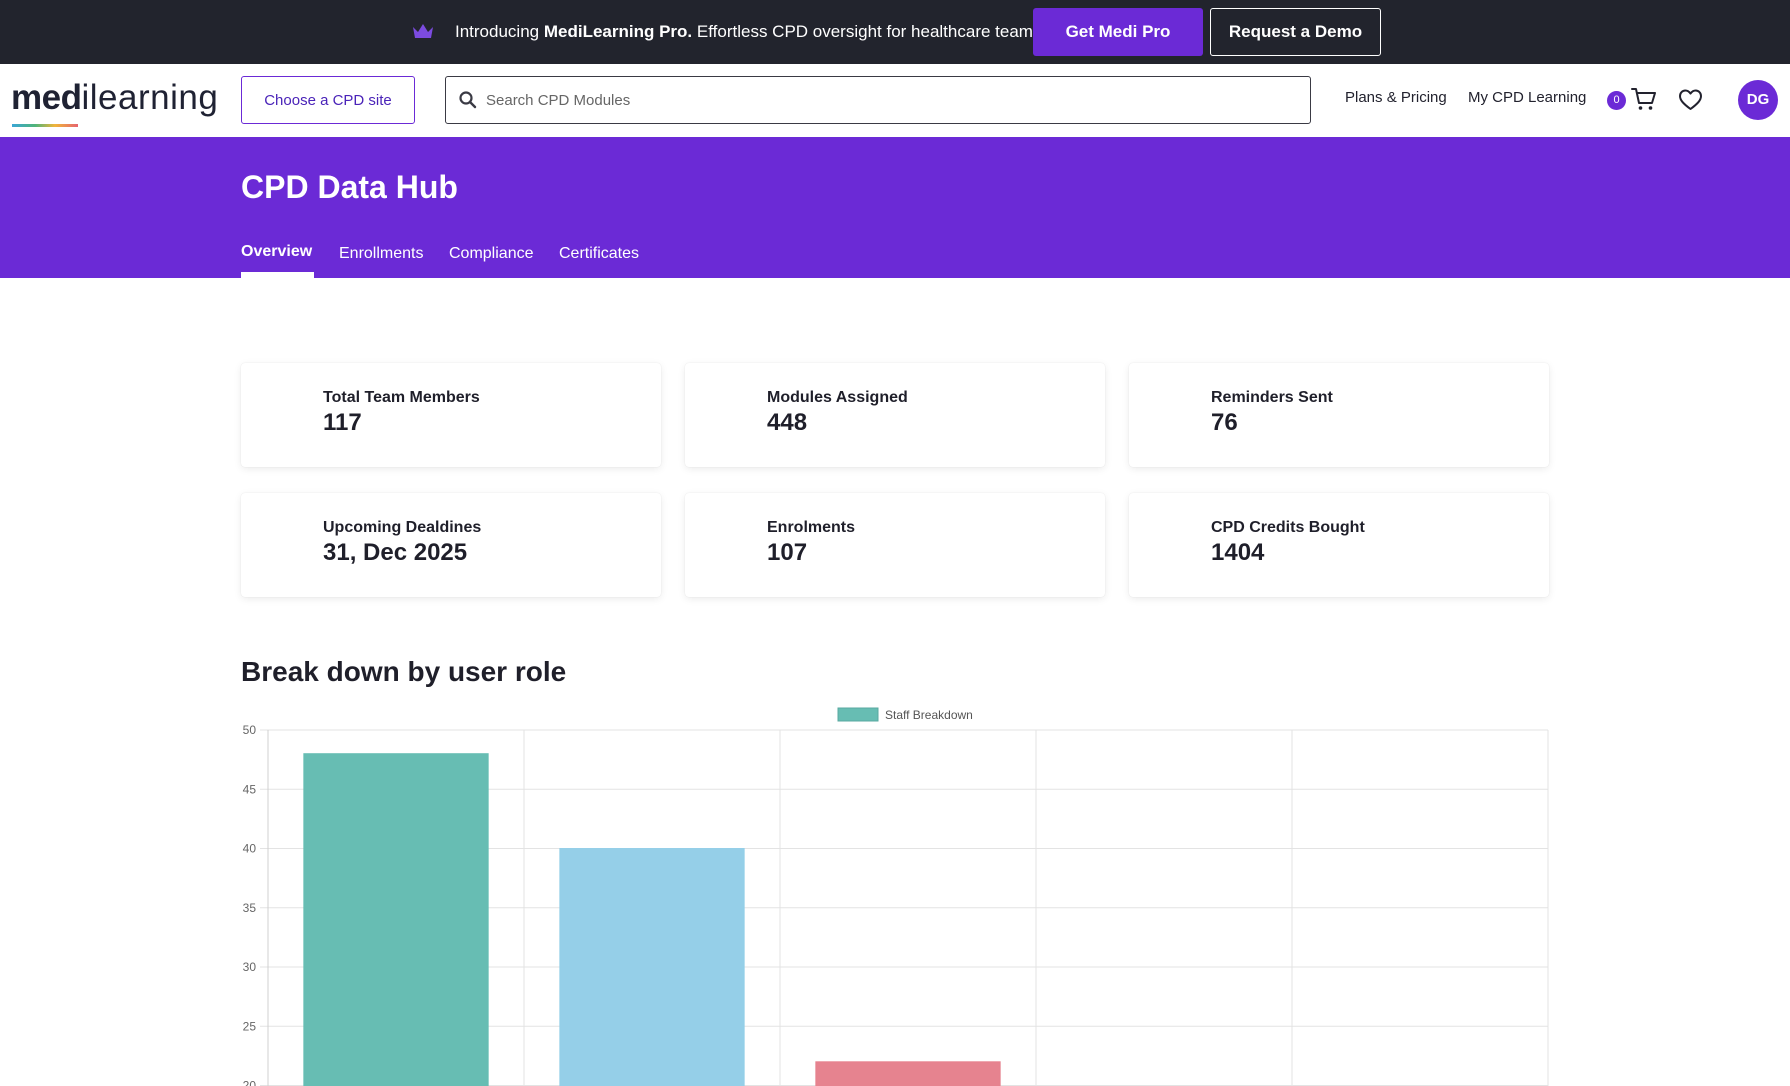  What do you see at coordinates (858, 714) in the screenshot?
I see `legend-swatch` at bounding box center [858, 714].